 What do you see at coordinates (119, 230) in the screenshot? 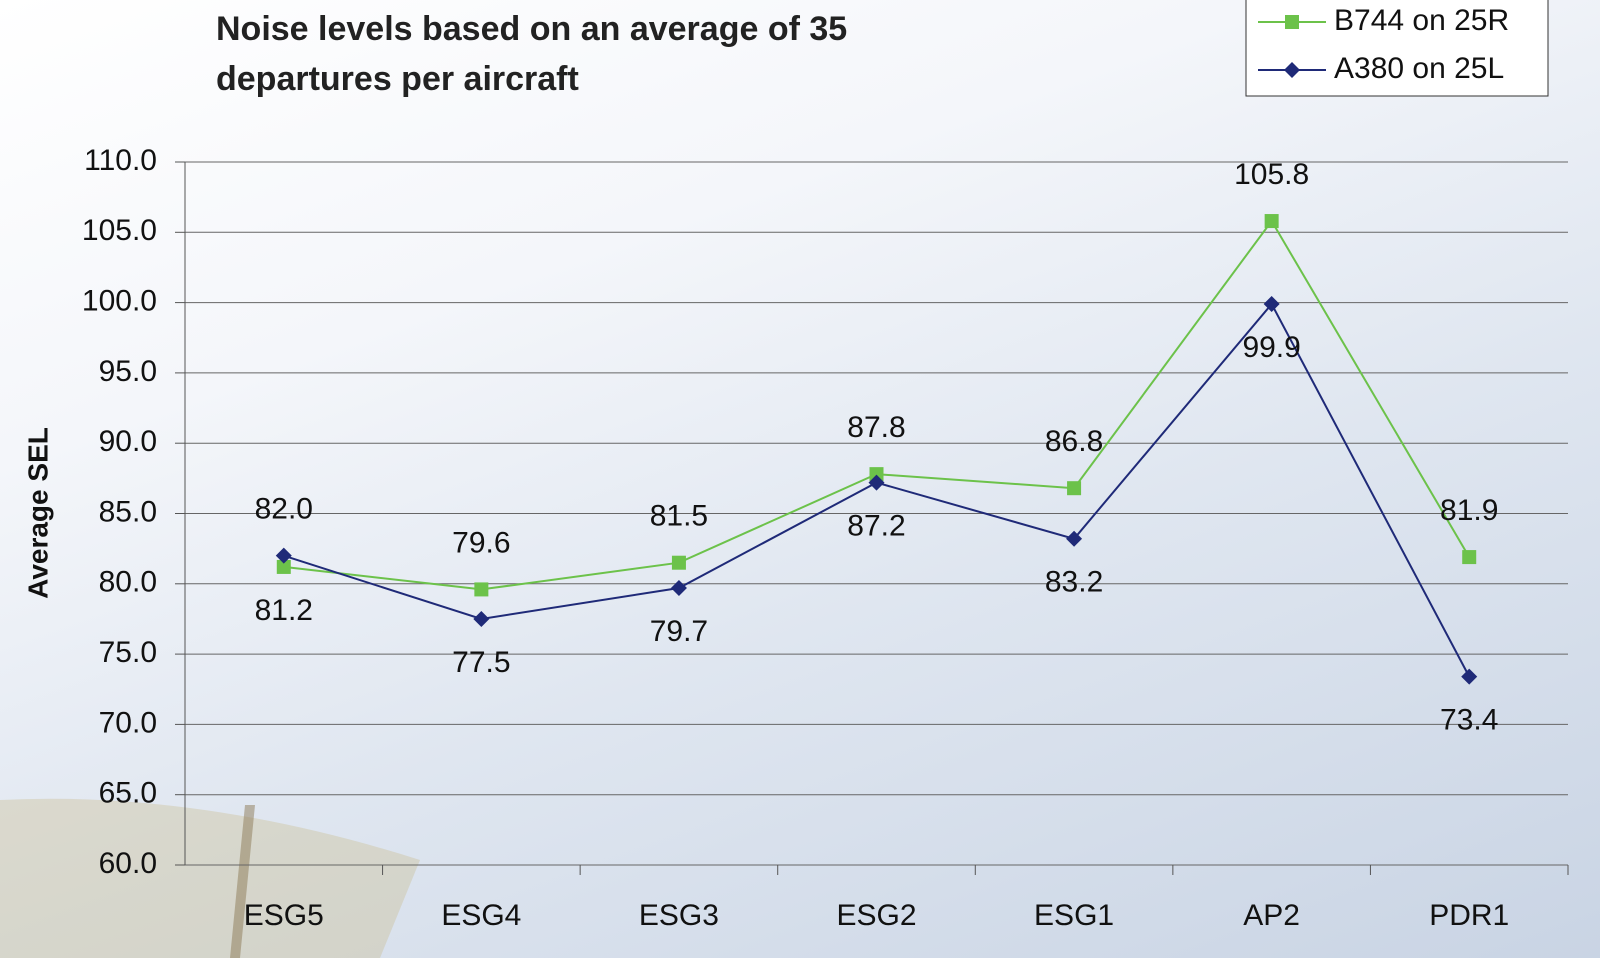
I see `y-tick-label: 105.0` at bounding box center [119, 230].